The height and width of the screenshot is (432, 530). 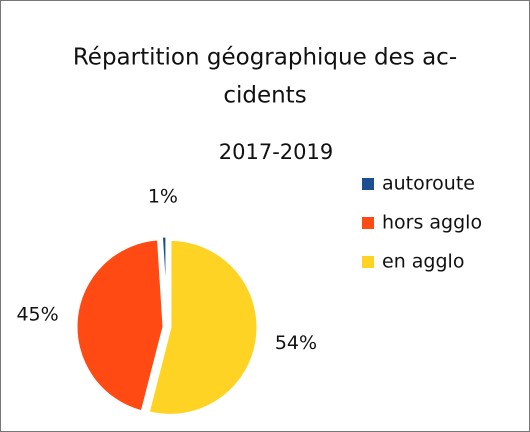 I want to click on data-label: 1%, so click(x=163, y=197).